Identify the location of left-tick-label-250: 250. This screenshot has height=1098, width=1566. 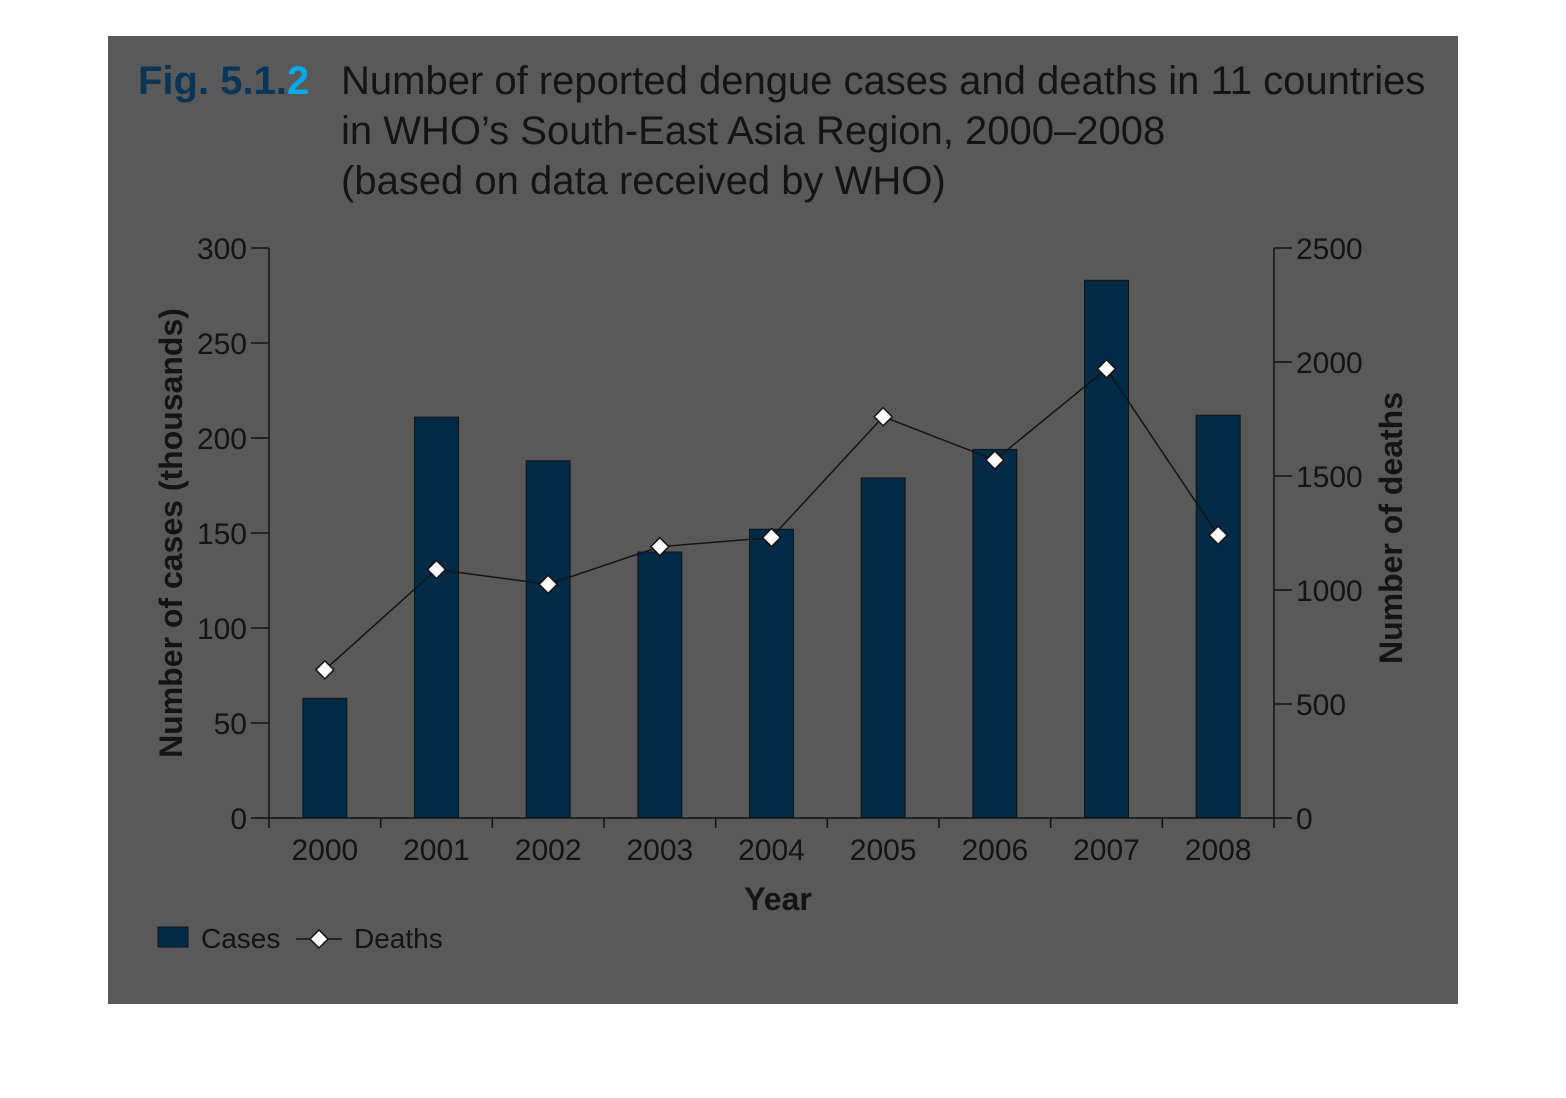
(222, 344).